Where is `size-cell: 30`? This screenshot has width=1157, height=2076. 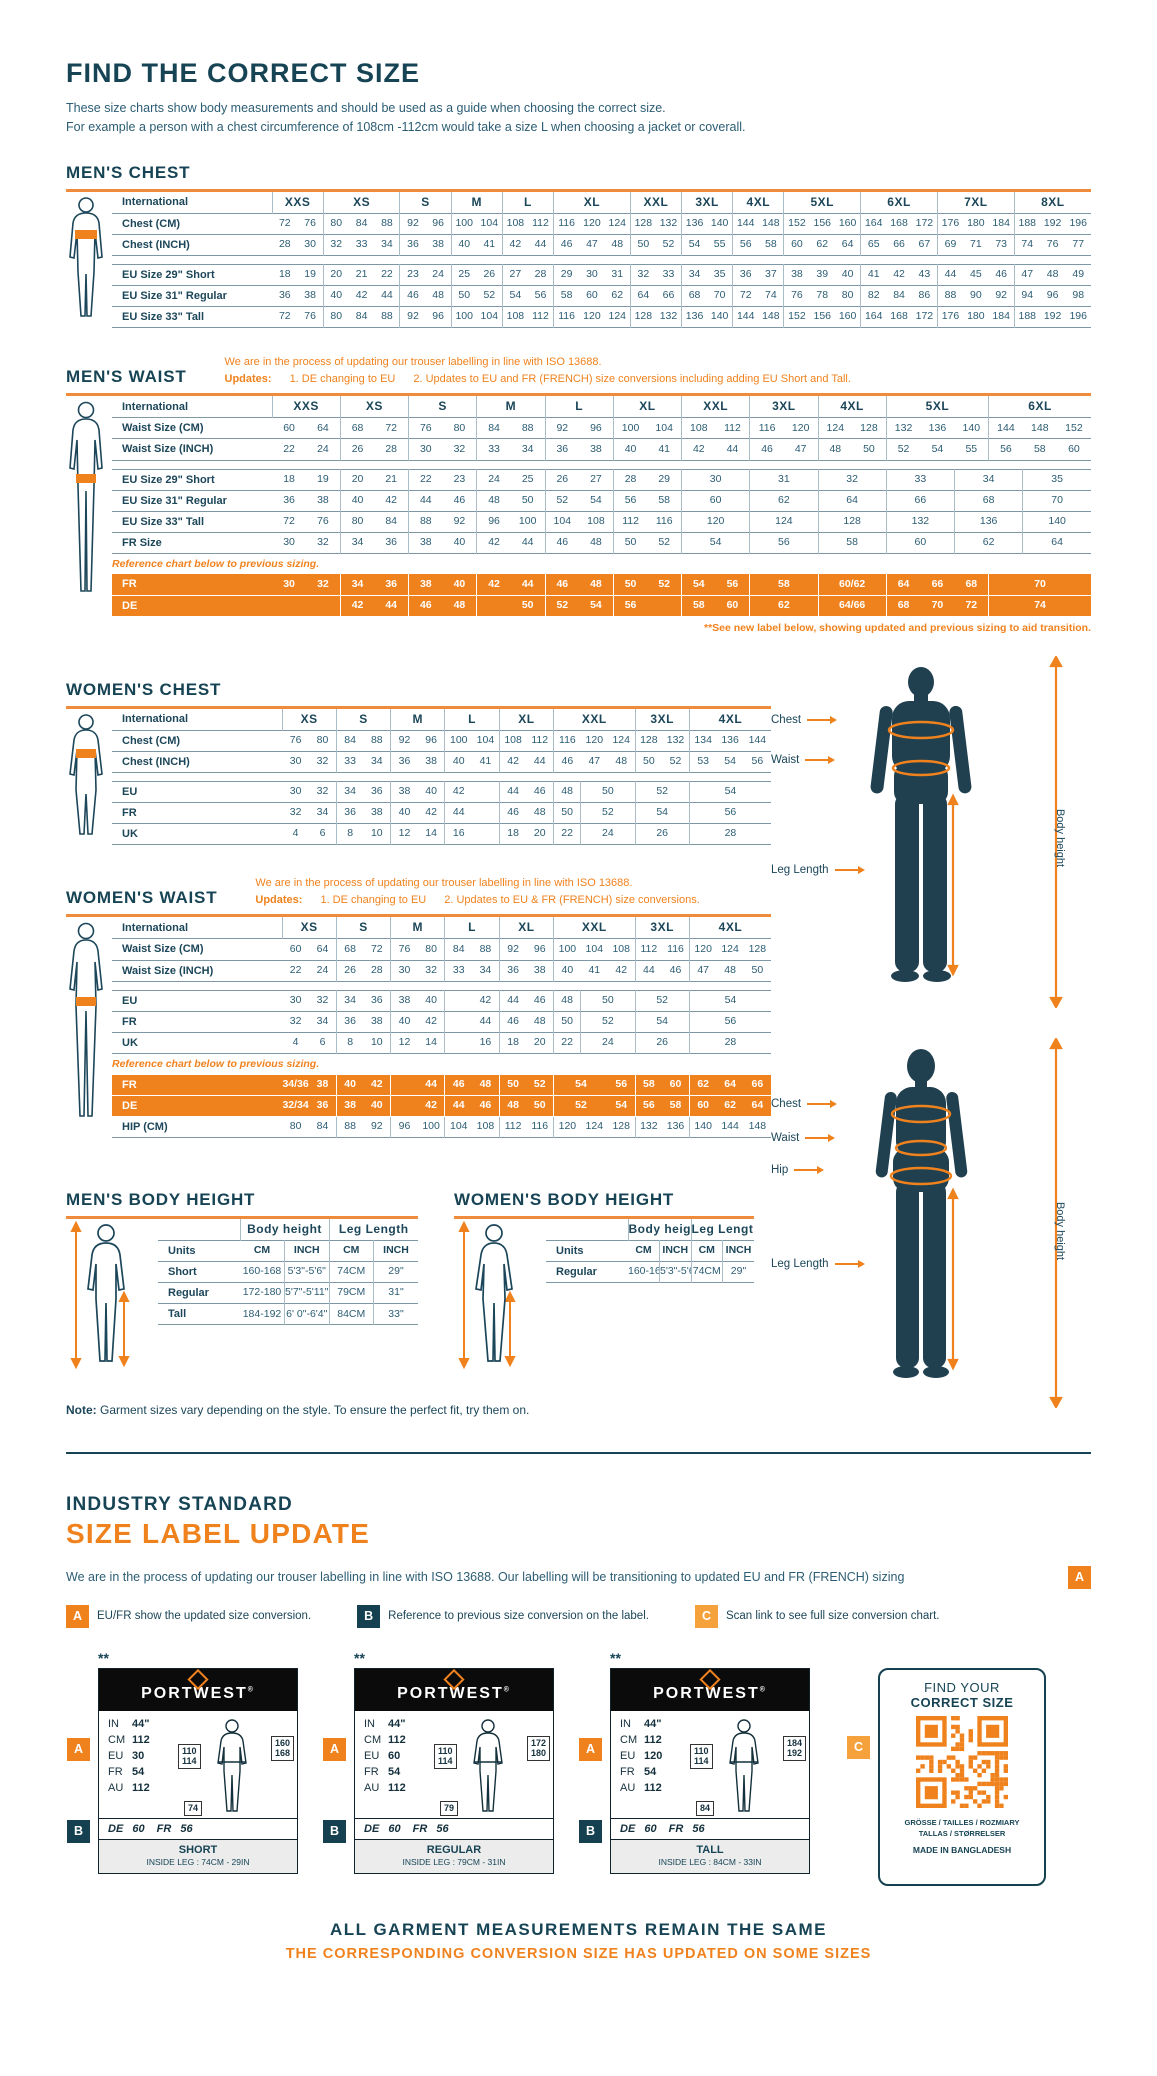 size-cell: 30 is located at coordinates (425, 449).